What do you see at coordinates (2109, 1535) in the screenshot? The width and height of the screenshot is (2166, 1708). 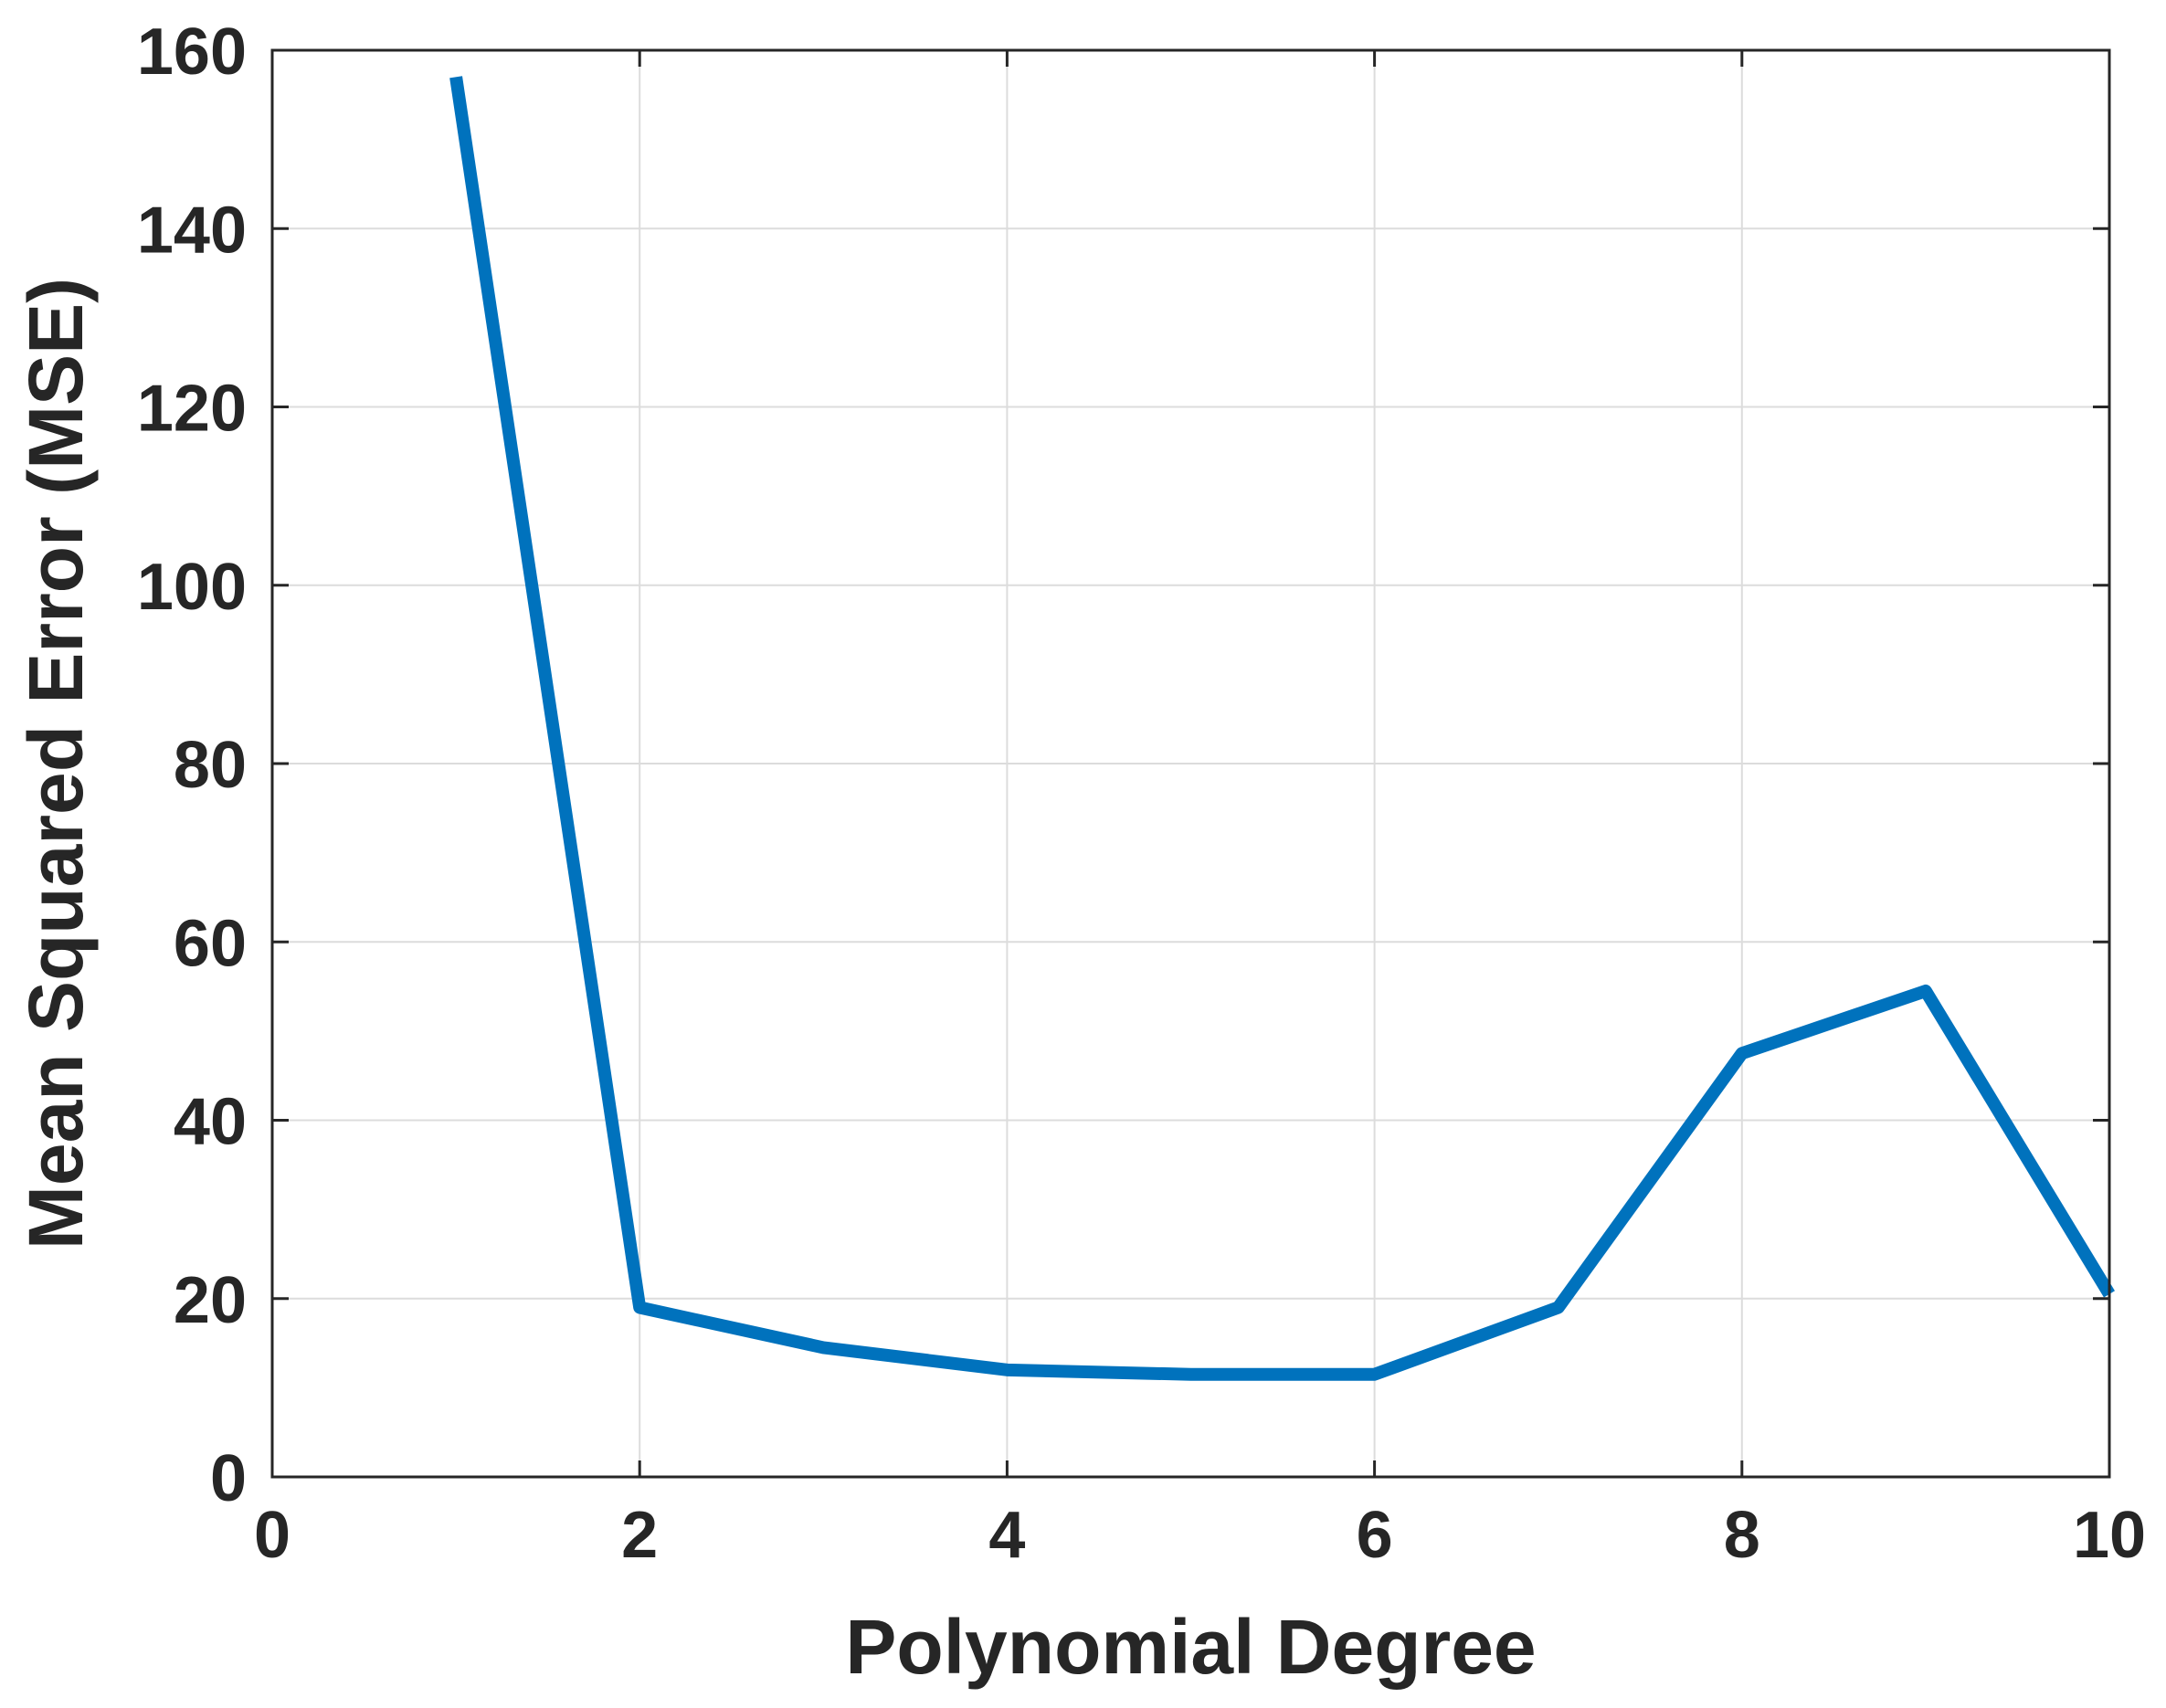 I see `x-tick-label: 10` at bounding box center [2109, 1535].